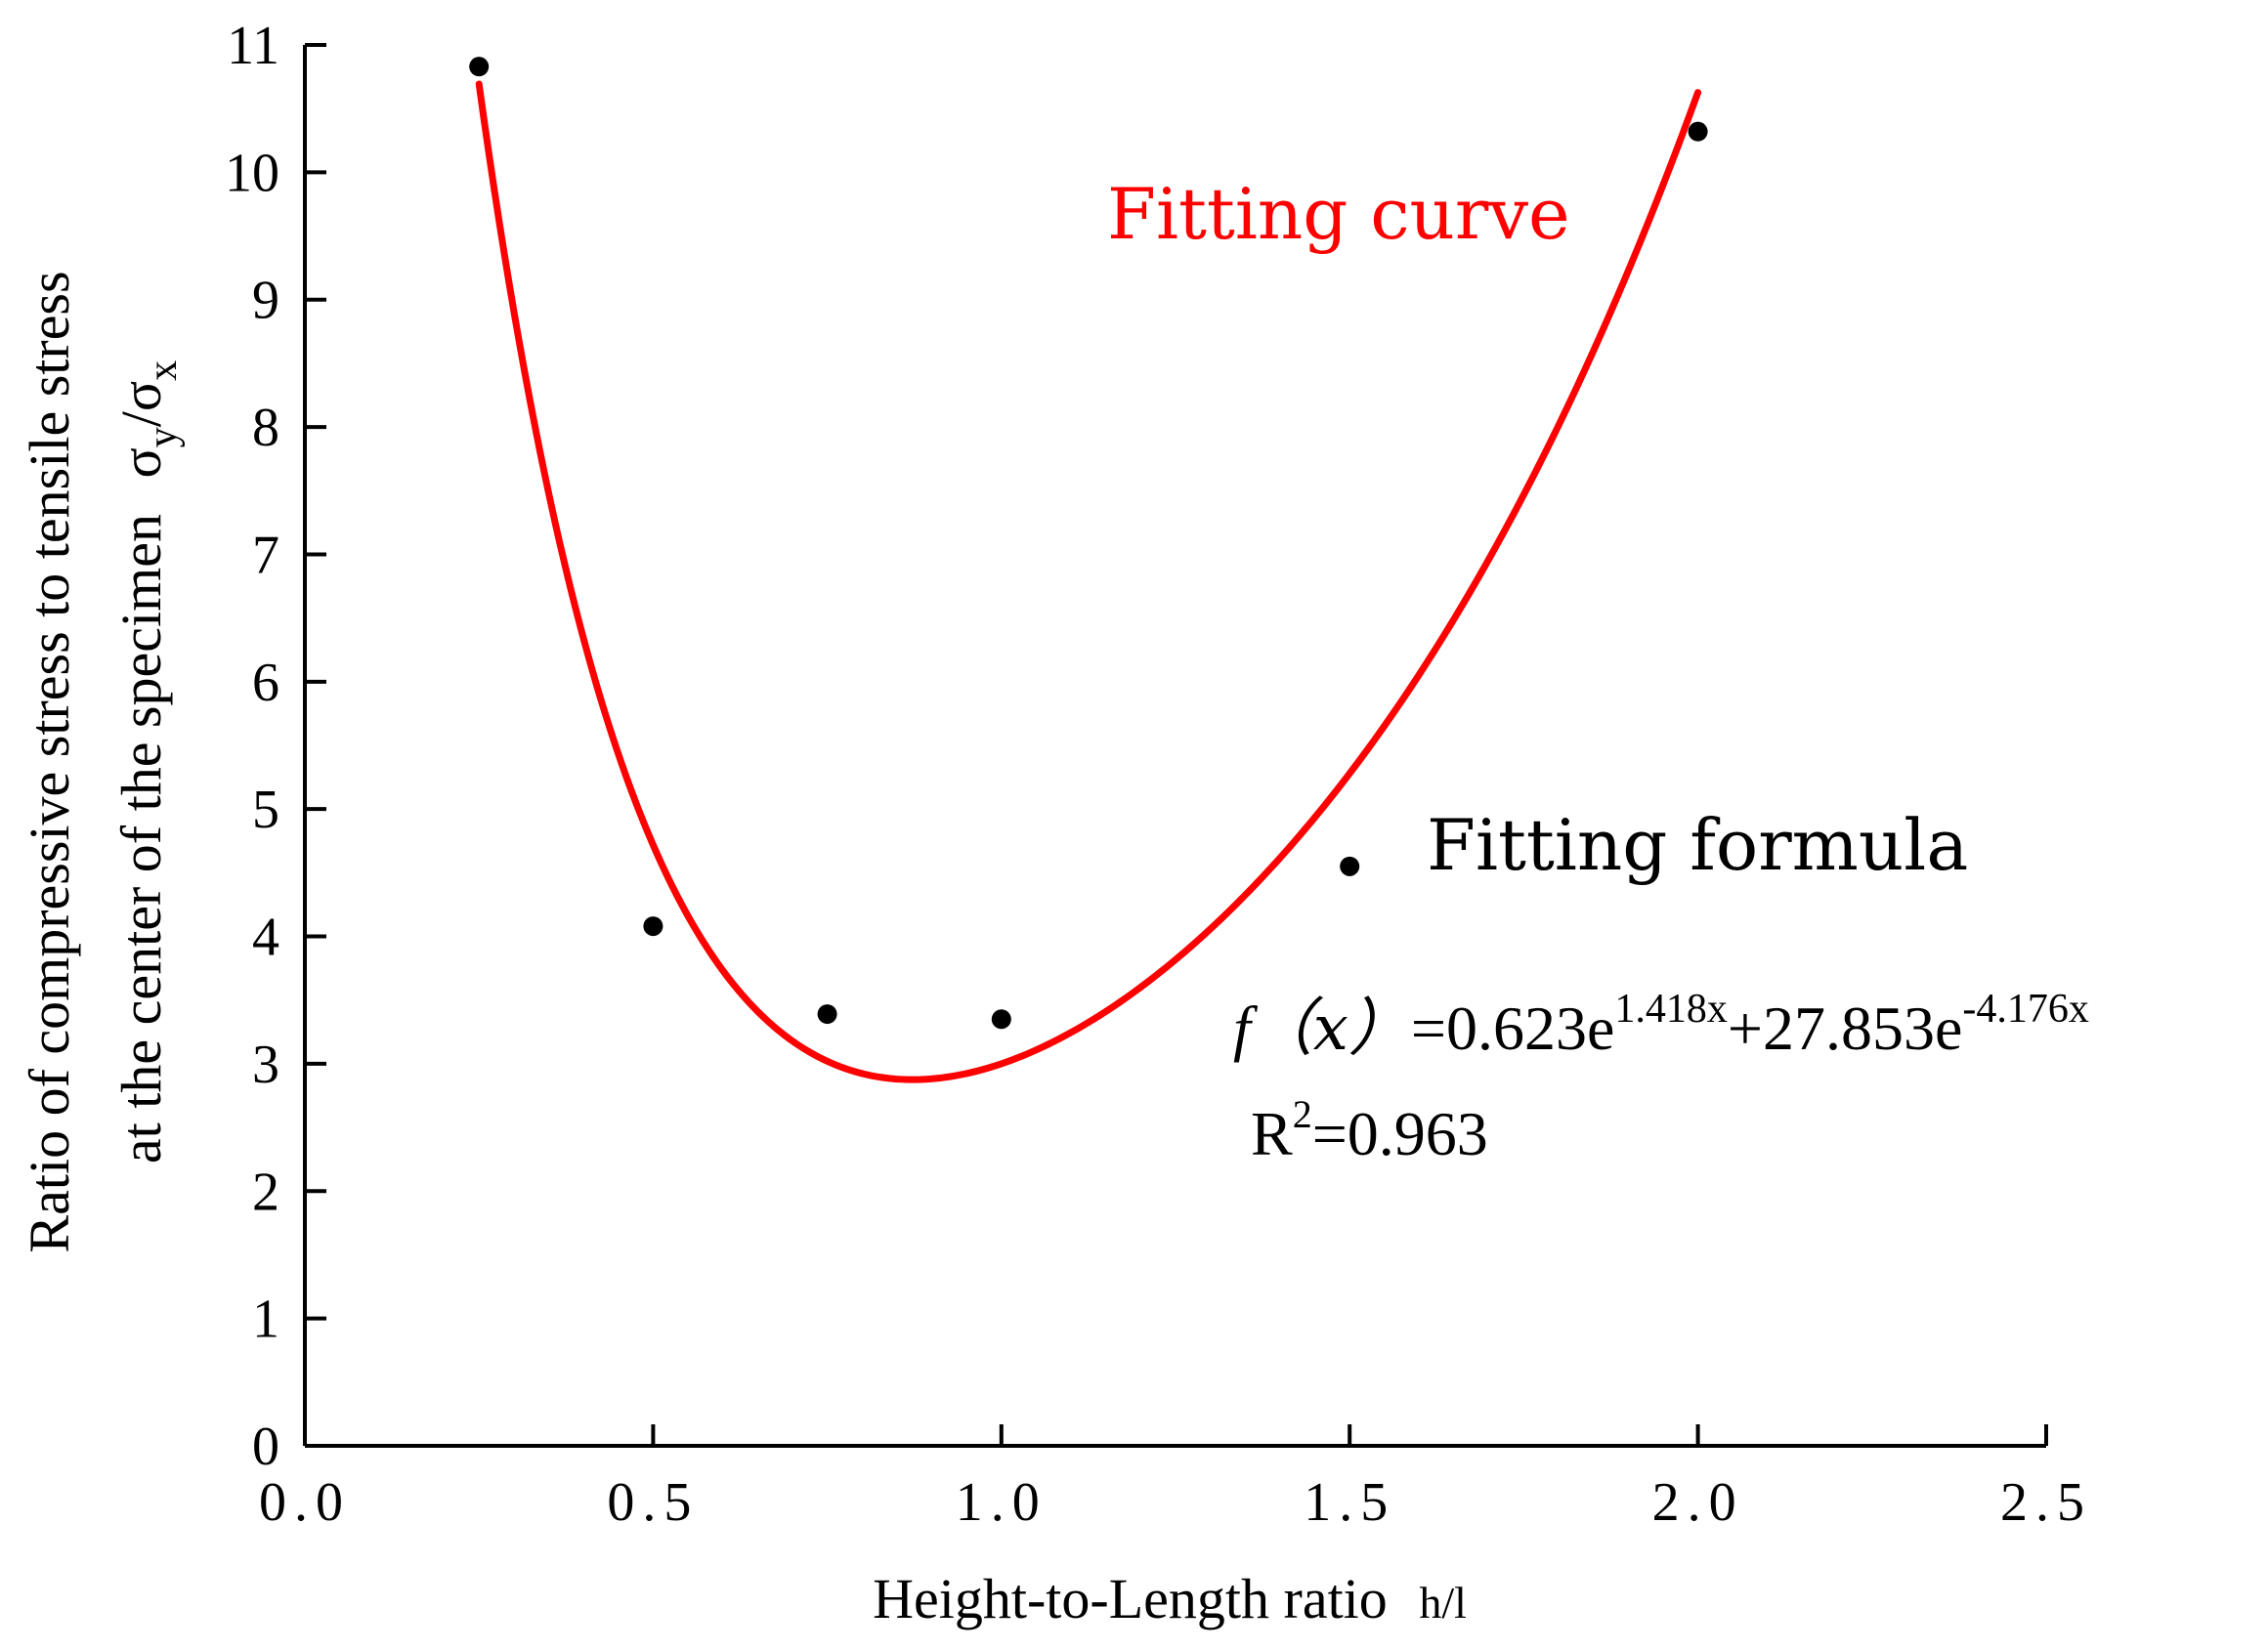 The width and height of the screenshot is (2268, 1650). I want to click on formula-exp-c: -4.176x, so click(2025, 1010).